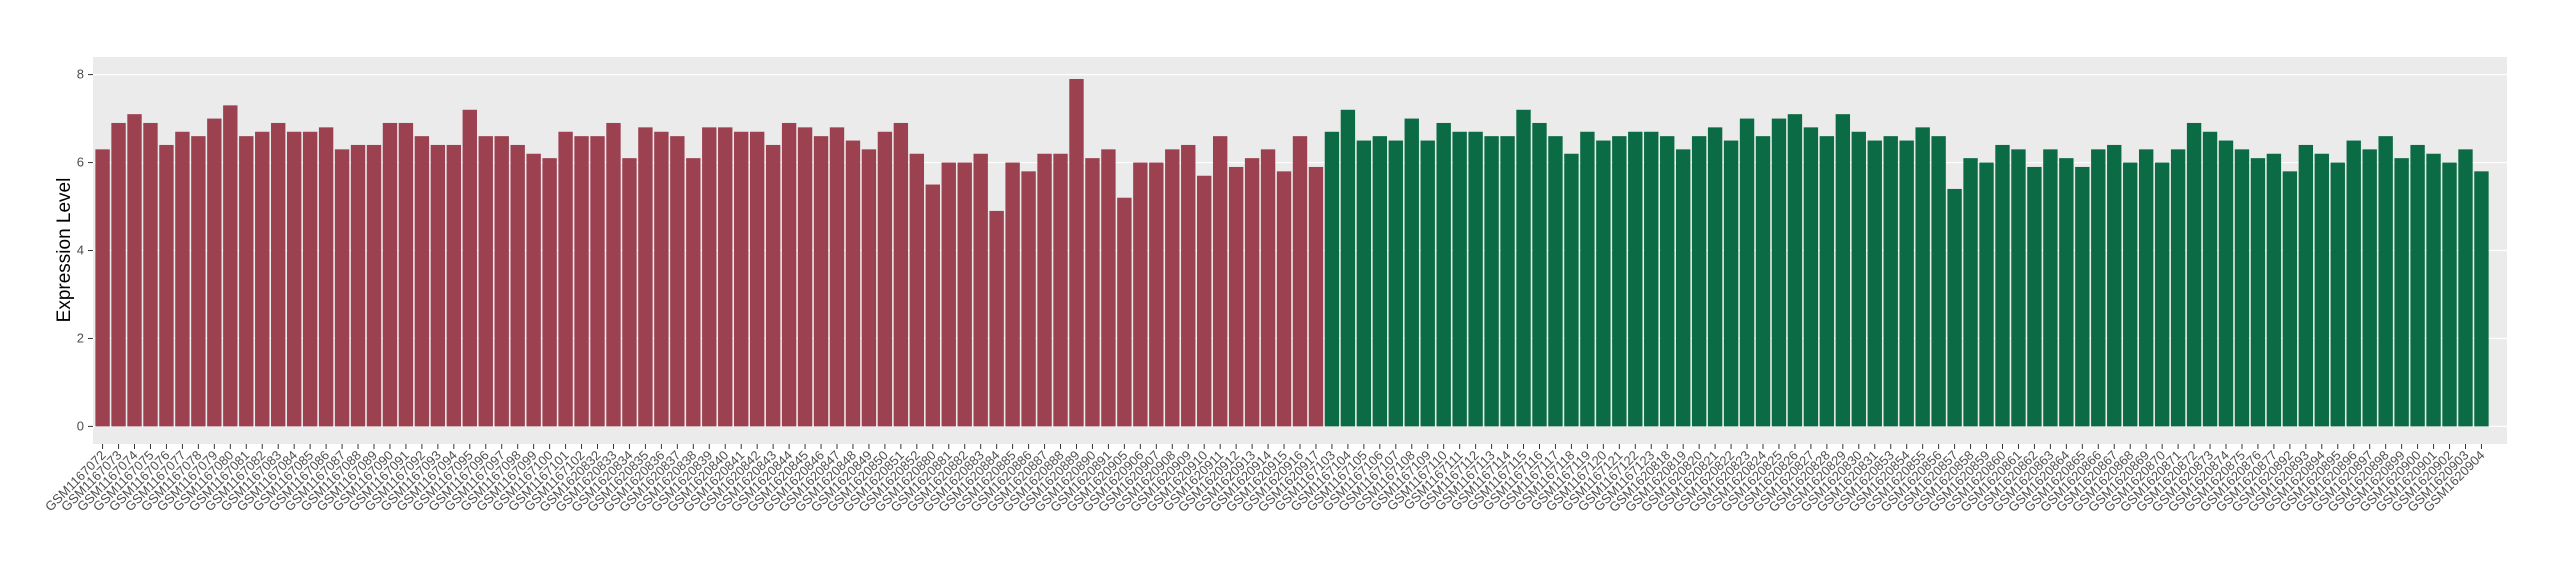  What do you see at coordinates (64, 250) in the screenshot?
I see `y-axis-title: Expression Level` at bounding box center [64, 250].